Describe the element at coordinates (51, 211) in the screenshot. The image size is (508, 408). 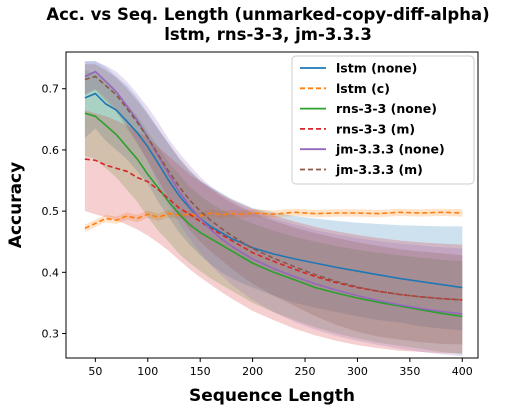
I see `y-tick-label: 0.5` at that location.